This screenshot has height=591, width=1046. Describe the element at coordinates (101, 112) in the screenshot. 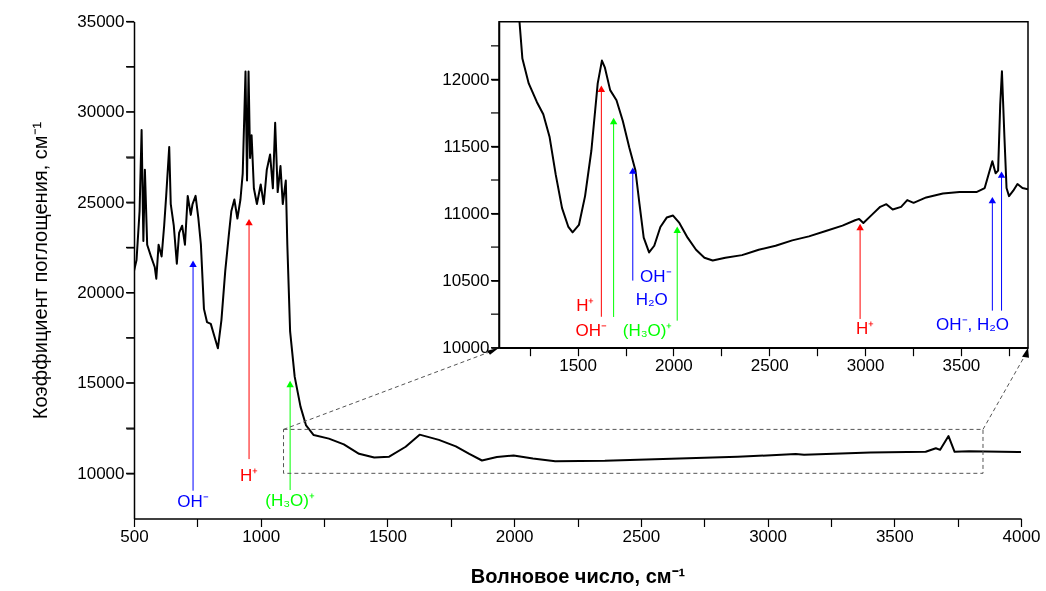

I see `y-tick-label: 30000` at that location.